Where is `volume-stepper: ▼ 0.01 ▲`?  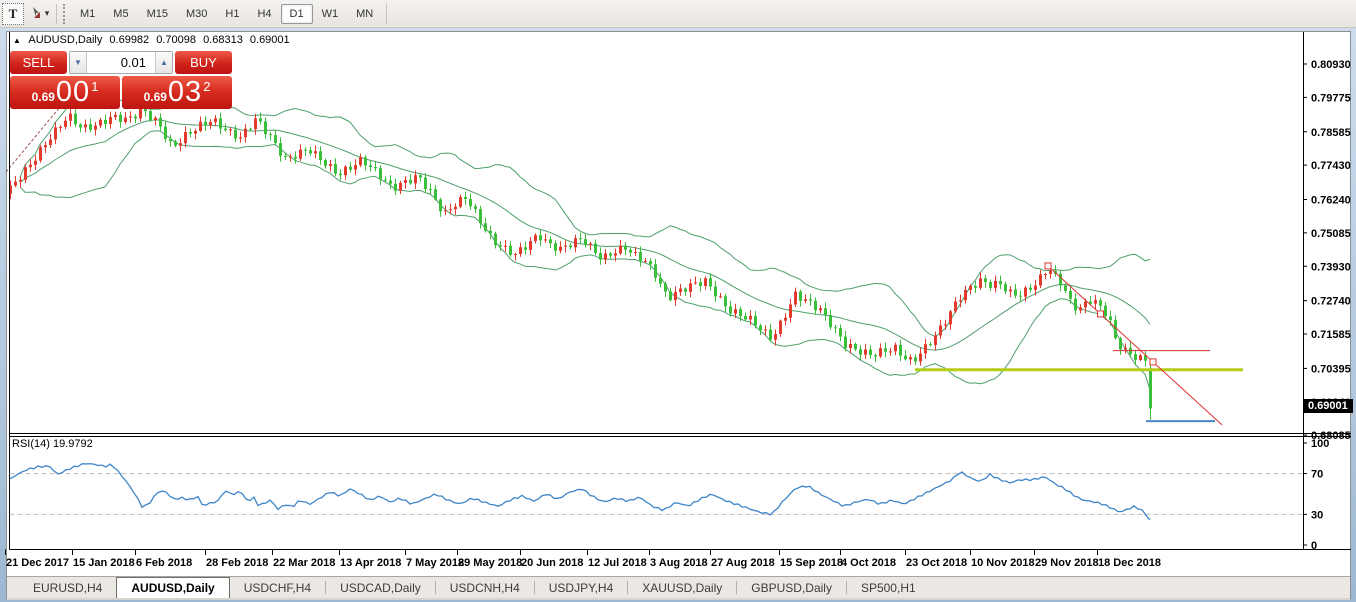 volume-stepper: ▼ 0.01 ▲ is located at coordinates (121, 62).